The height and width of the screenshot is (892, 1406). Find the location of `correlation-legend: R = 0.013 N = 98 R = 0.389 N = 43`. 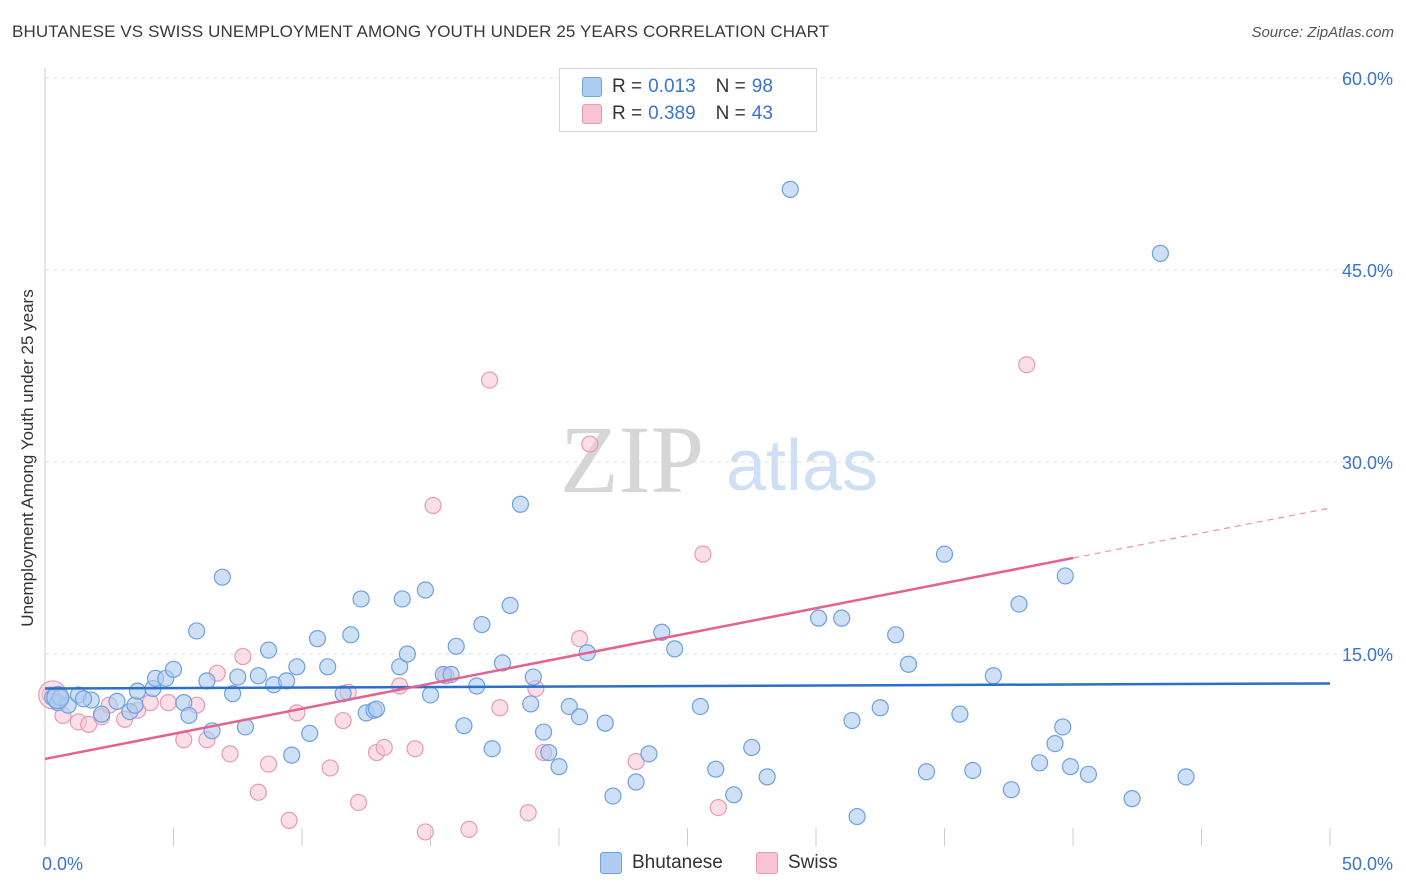

correlation-legend: R = 0.013 N = 98 R = 0.389 N = 43 is located at coordinates (688, 100).